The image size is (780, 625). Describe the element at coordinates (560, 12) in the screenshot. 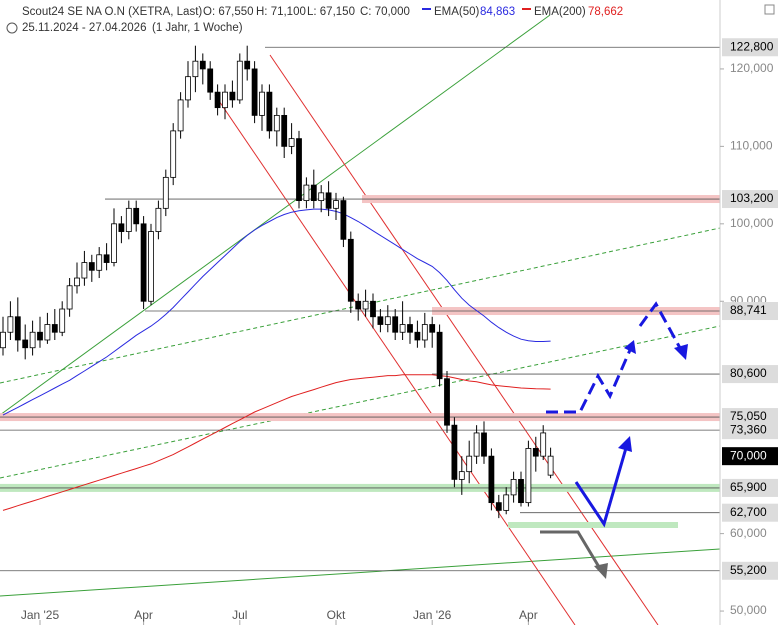

I see `legend-label: EMA(200)` at that location.